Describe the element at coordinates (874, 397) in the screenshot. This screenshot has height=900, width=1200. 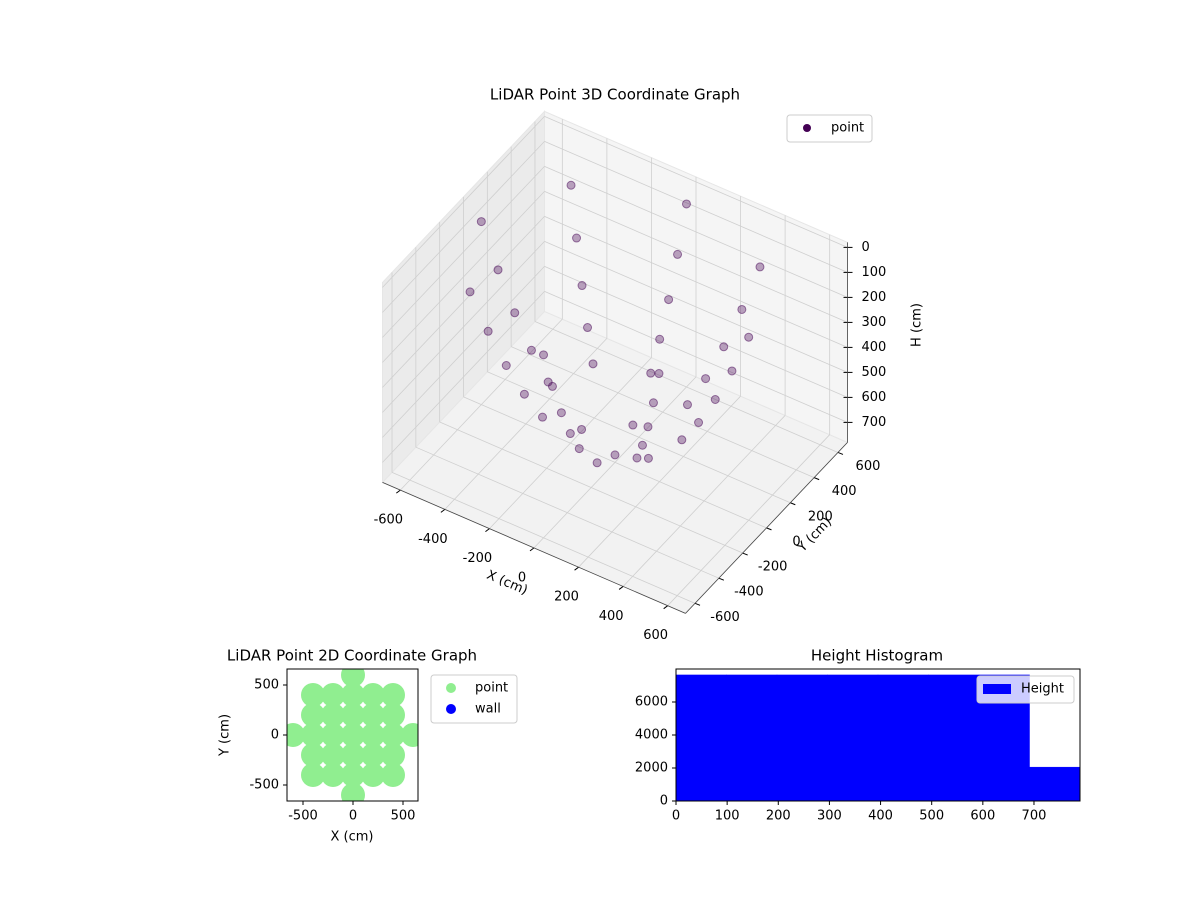
I see `z-tick-label: 600` at that location.